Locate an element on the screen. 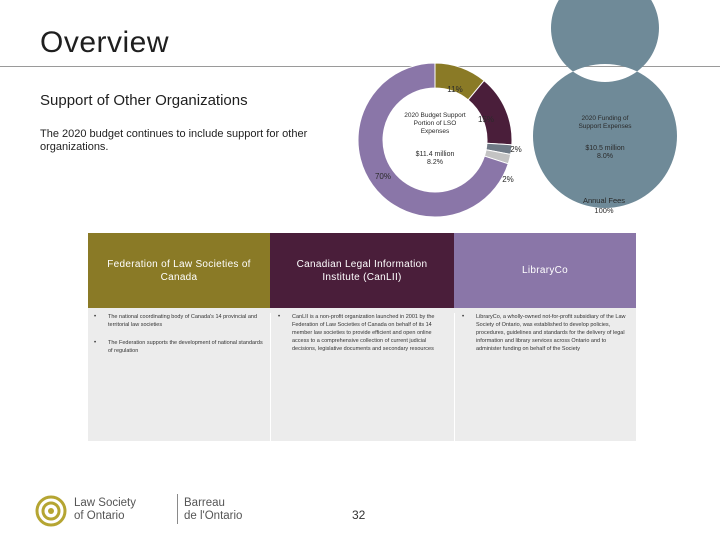 The image size is (720, 540). slice-label-15: 15% is located at coordinates (485, 119).